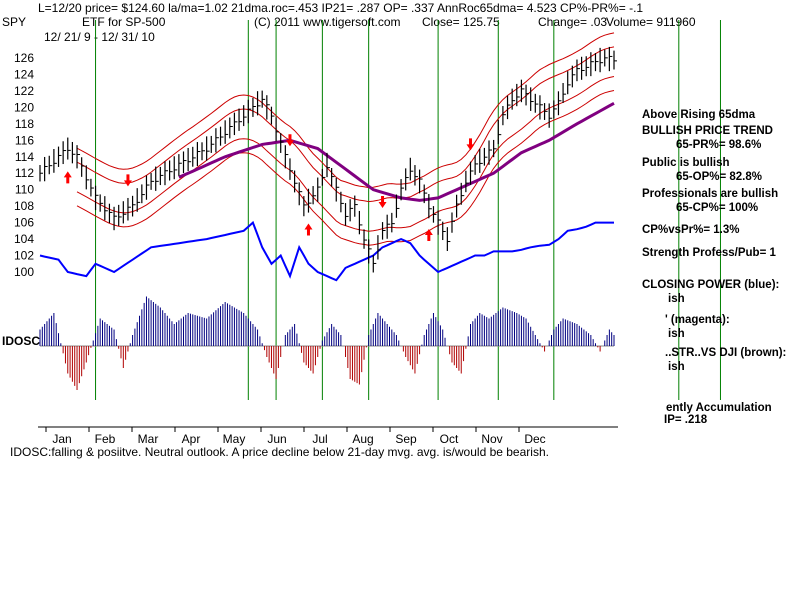 The height and width of the screenshot is (600, 800). I want to click on month-label: Dec, so click(534, 439).